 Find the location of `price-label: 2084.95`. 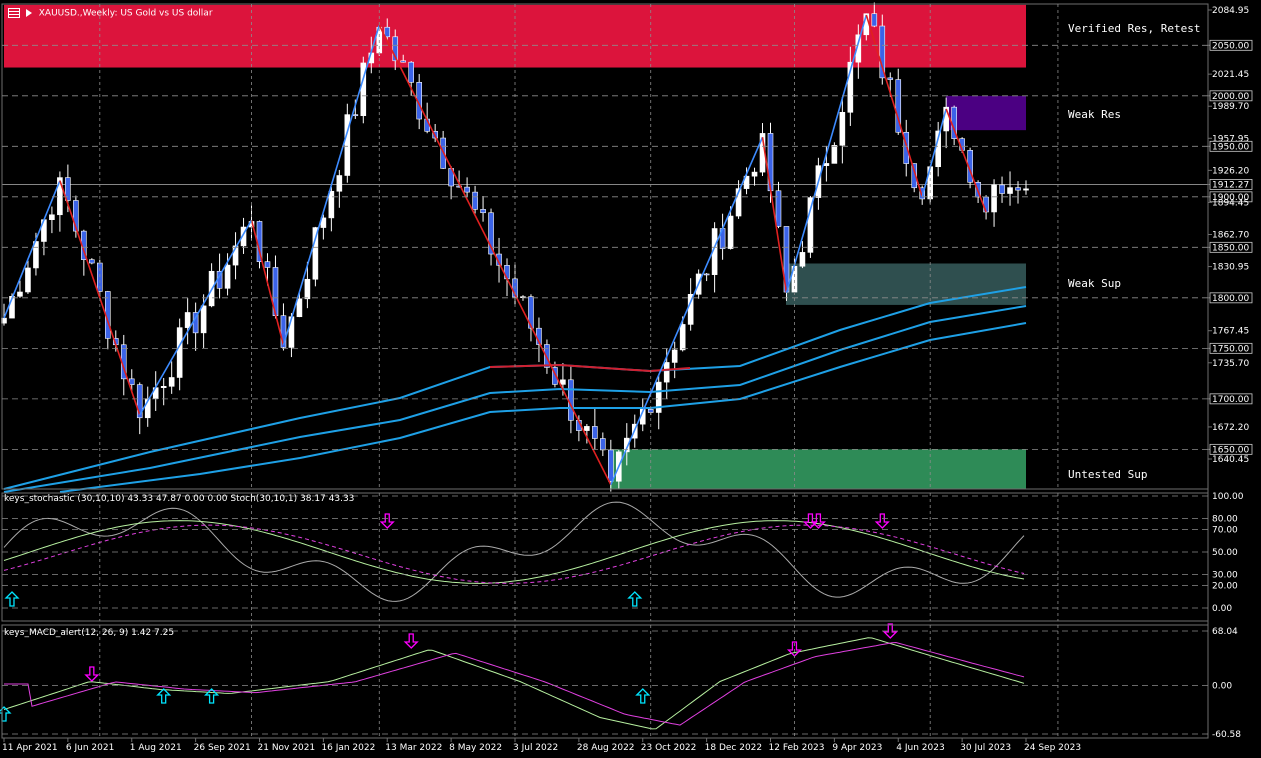

price-label: 2084.95 is located at coordinates (1230, 11).